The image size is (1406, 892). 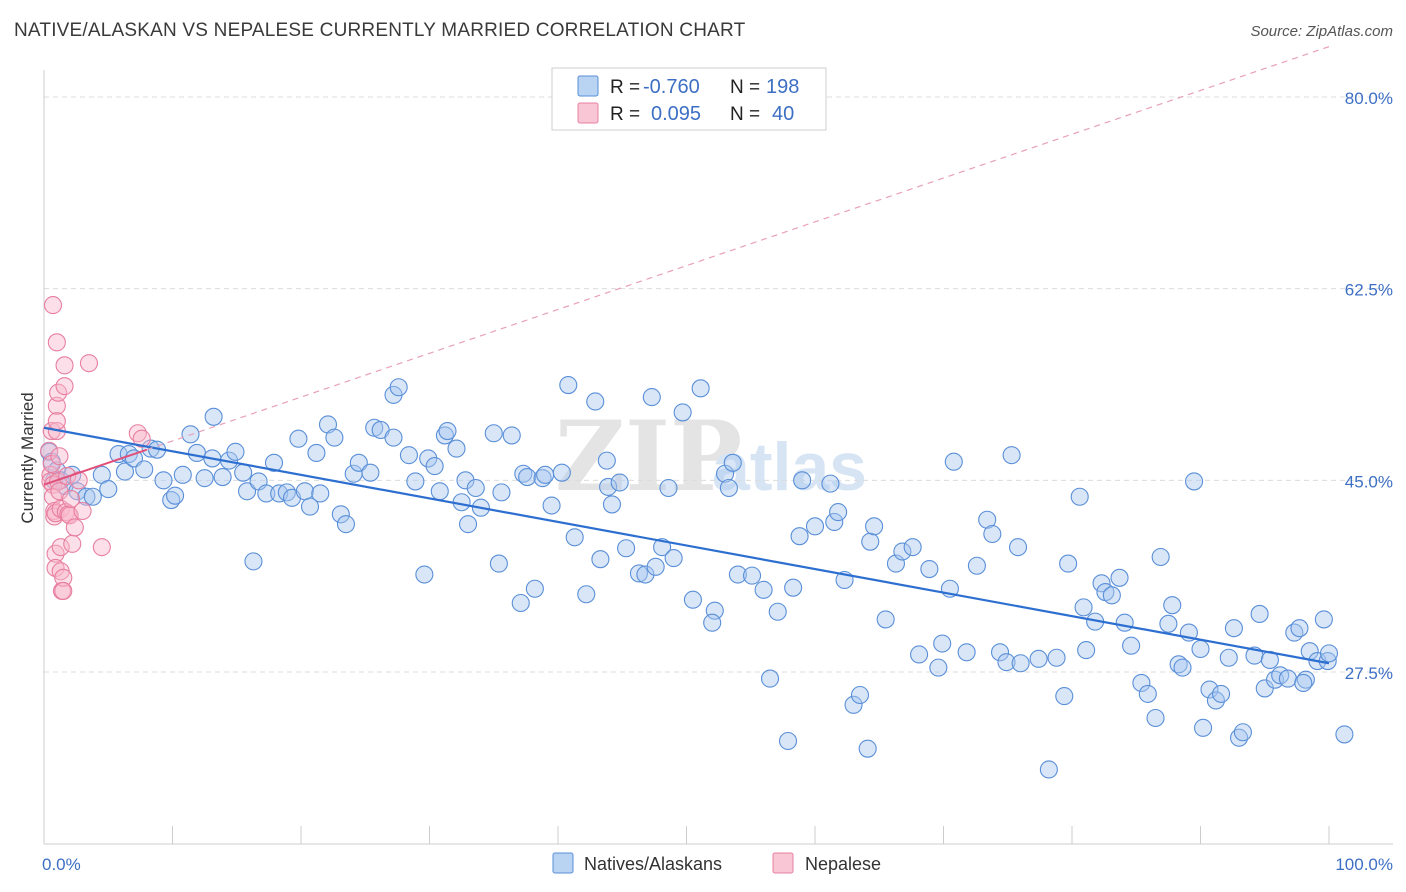 I want to click on legend-n-value-natives: 198, so click(x=782, y=87).